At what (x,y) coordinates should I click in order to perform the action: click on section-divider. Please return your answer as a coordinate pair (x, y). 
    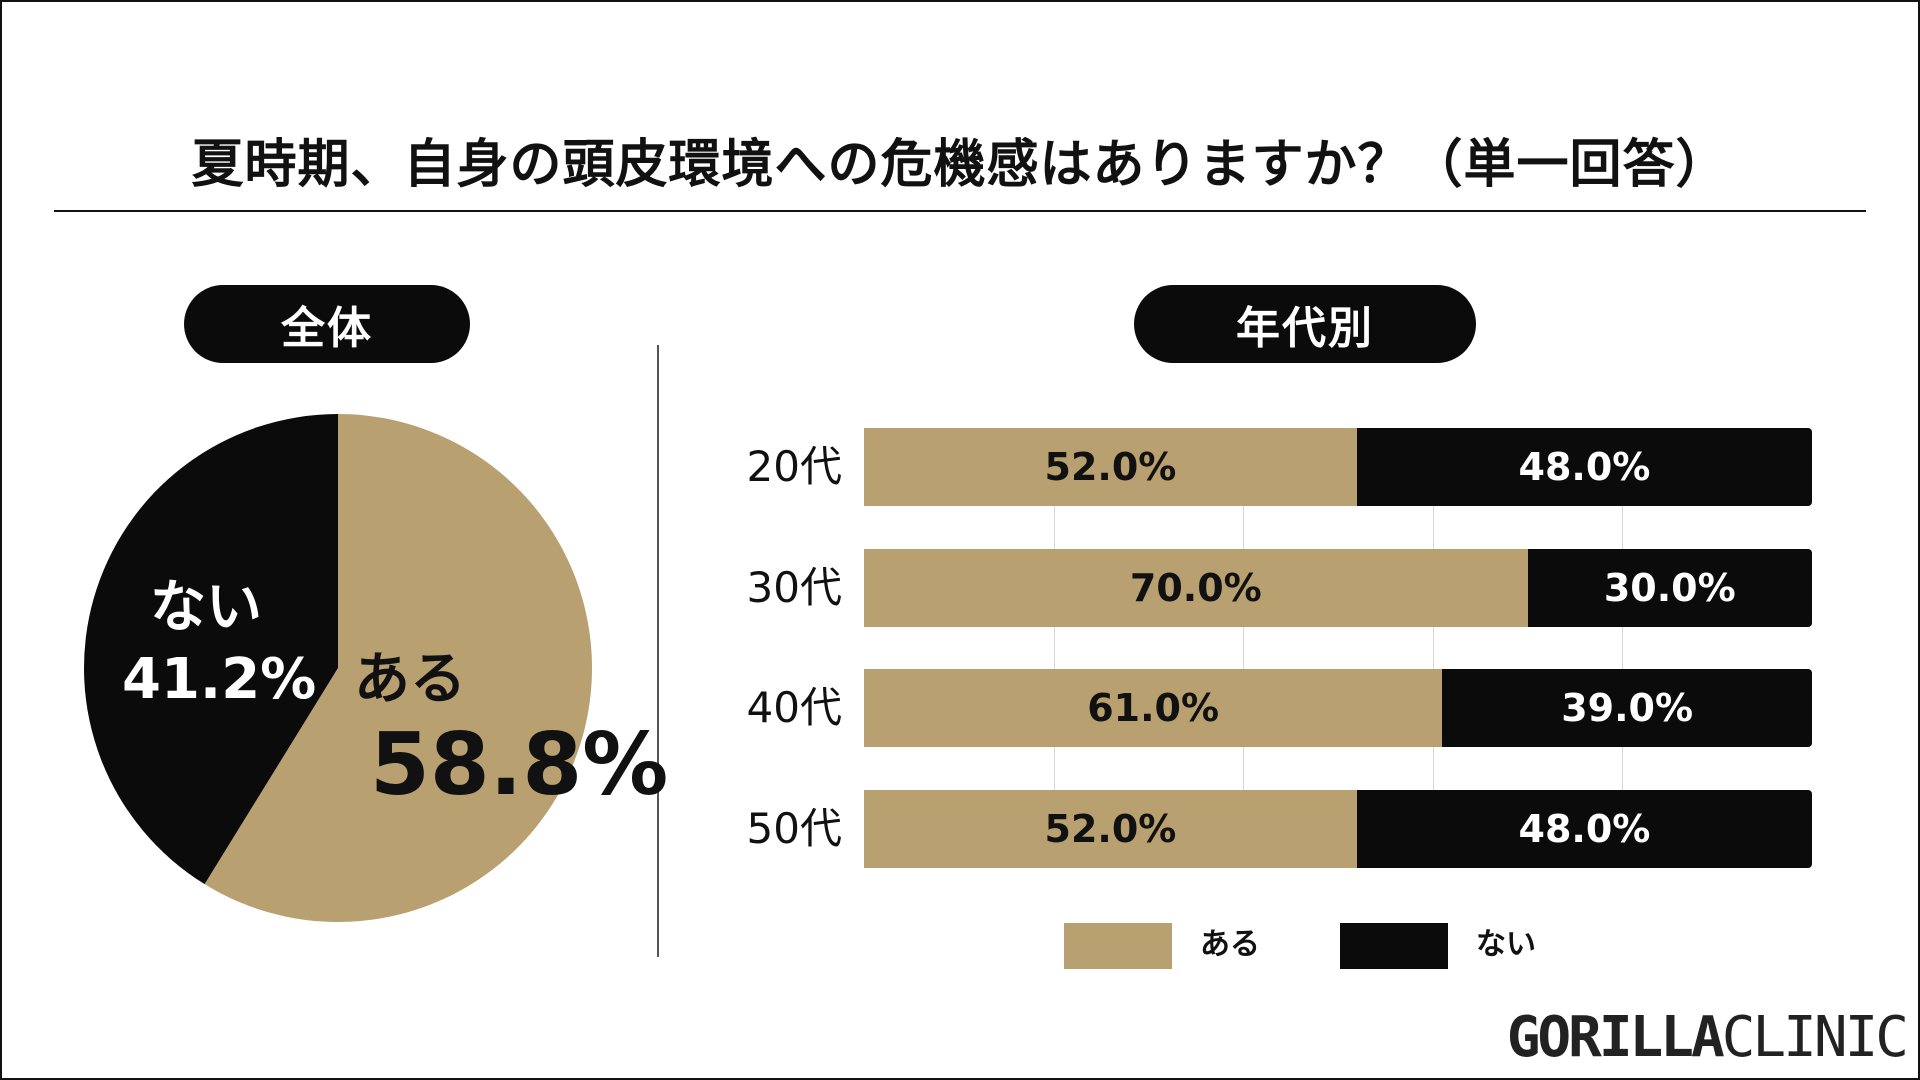
    Looking at the image, I should click on (658, 651).